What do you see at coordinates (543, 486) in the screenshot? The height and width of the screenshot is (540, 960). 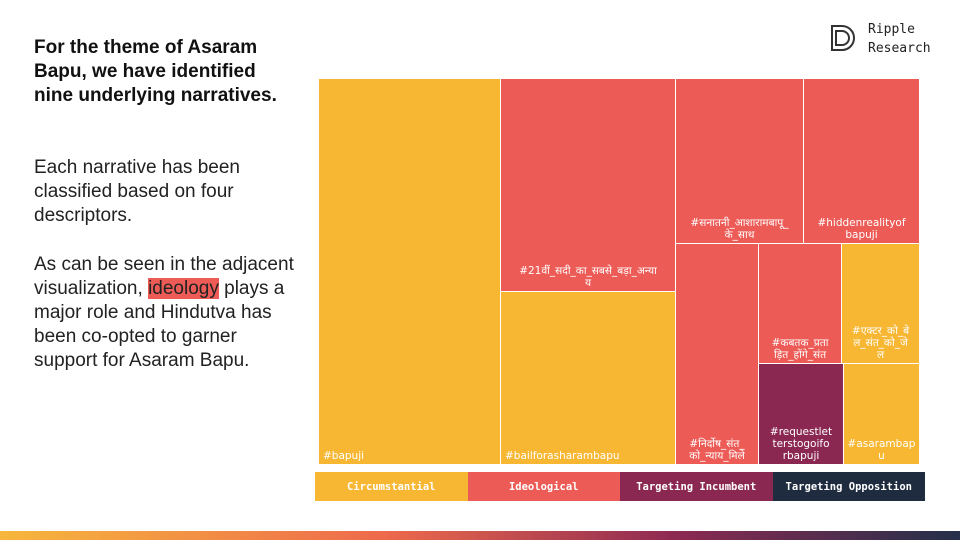 I see `legend-item: Ideological` at bounding box center [543, 486].